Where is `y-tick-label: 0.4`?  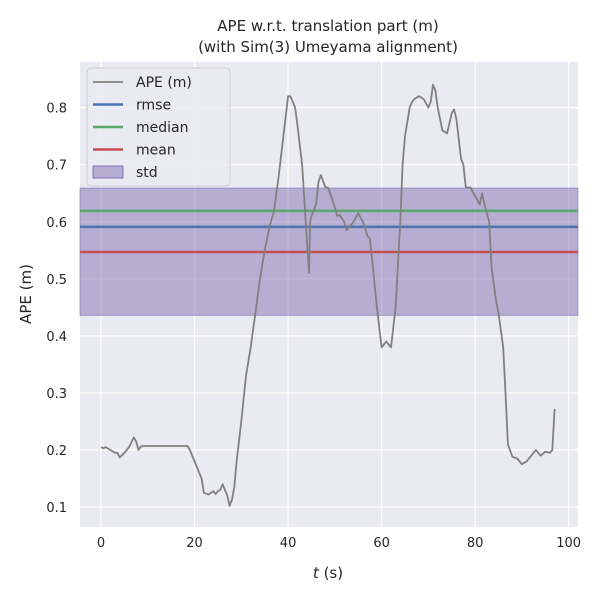 y-tick-label: 0.4 is located at coordinates (56, 337).